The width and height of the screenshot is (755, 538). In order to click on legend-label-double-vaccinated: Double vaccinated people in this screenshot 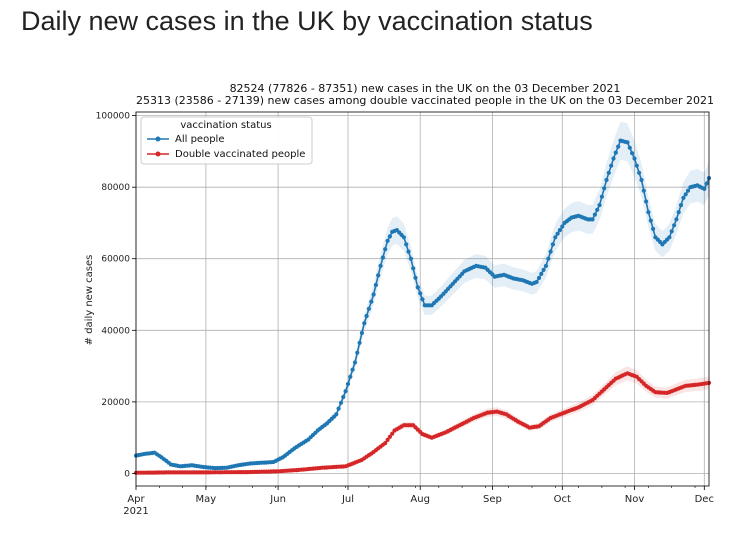, I will do `click(240, 154)`.